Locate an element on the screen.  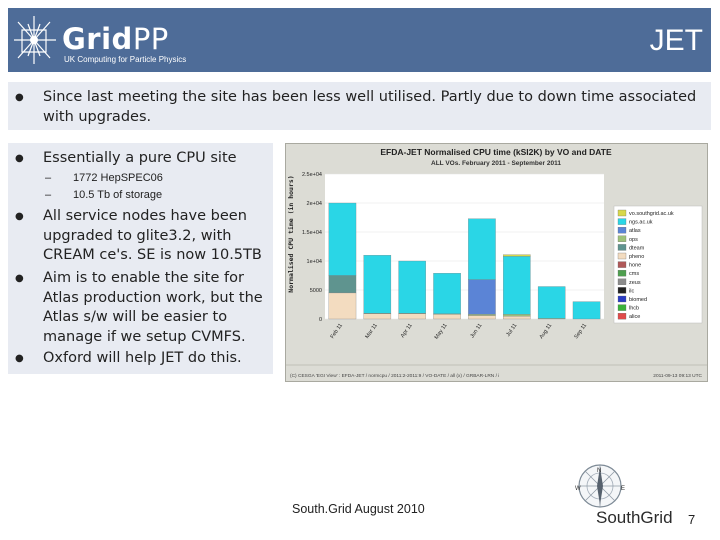
y-tick-label: 5000 is located at coordinates (316, 291).